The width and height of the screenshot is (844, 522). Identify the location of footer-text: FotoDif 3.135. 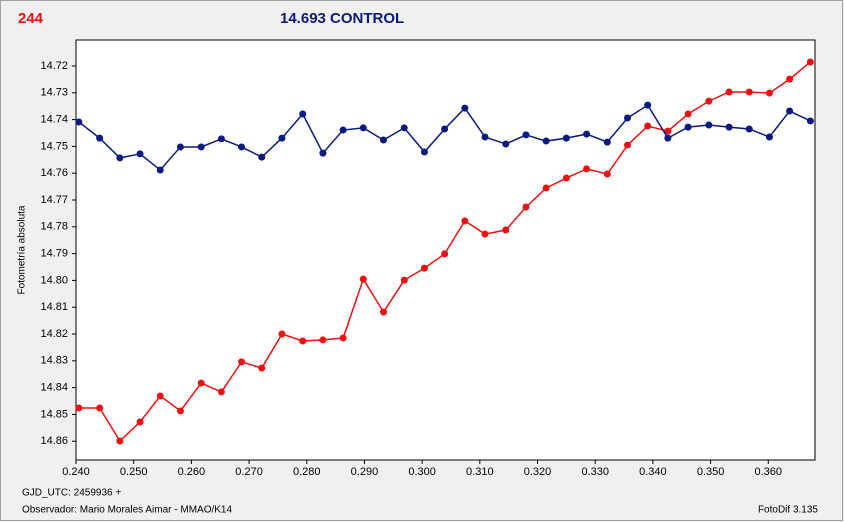
(788, 510).